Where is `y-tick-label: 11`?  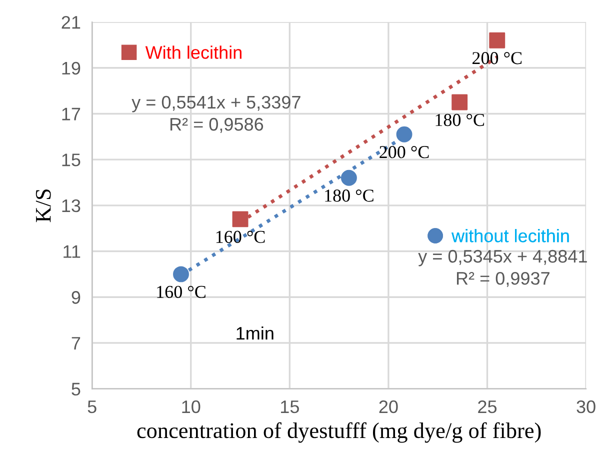 y-tick-label: 11 is located at coordinates (72, 251).